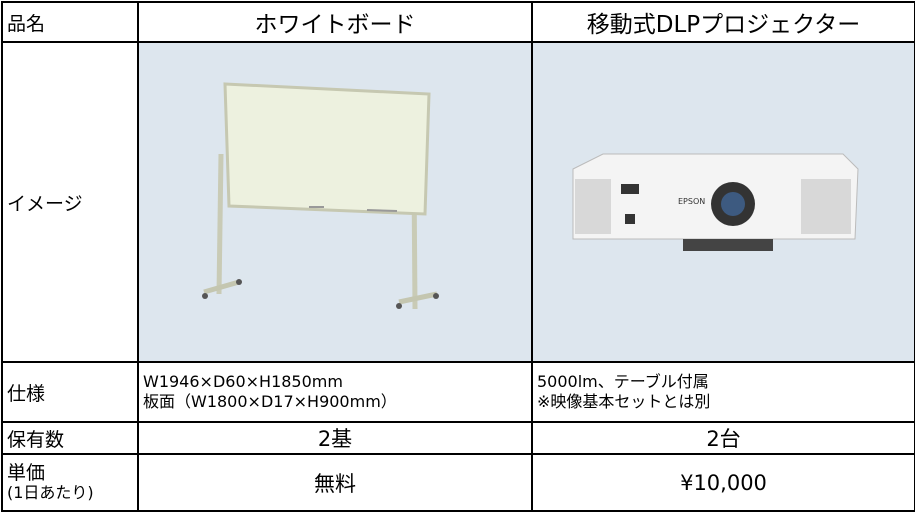 This screenshot has height=512, width=915. Describe the element at coordinates (335, 22) in the screenshot. I see `header-cell: ホワイトボード` at that location.